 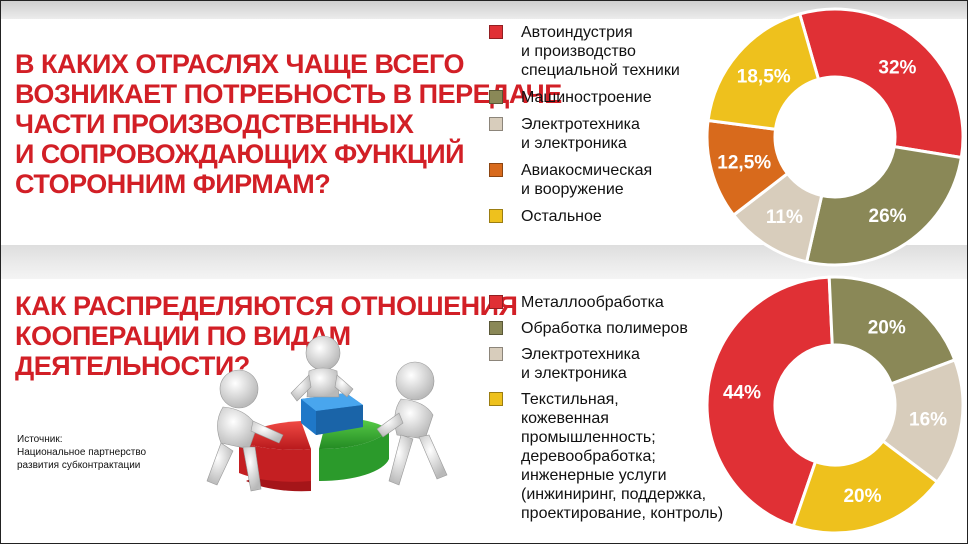 What do you see at coordinates (214, 124) in the screenshot?
I see `question1-line: части производственных` at bounding box center [214, 124].